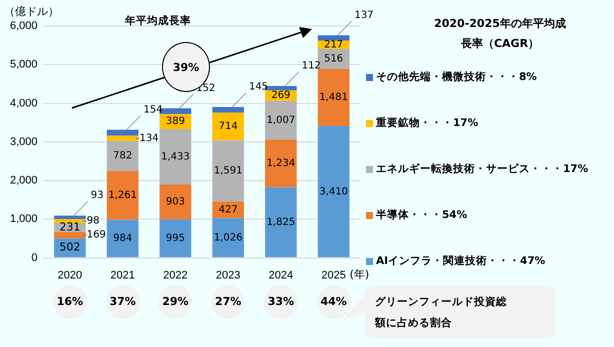  I want to click on legend-label: AIインフラ・関連技術・・・47%, so click(461, 261).